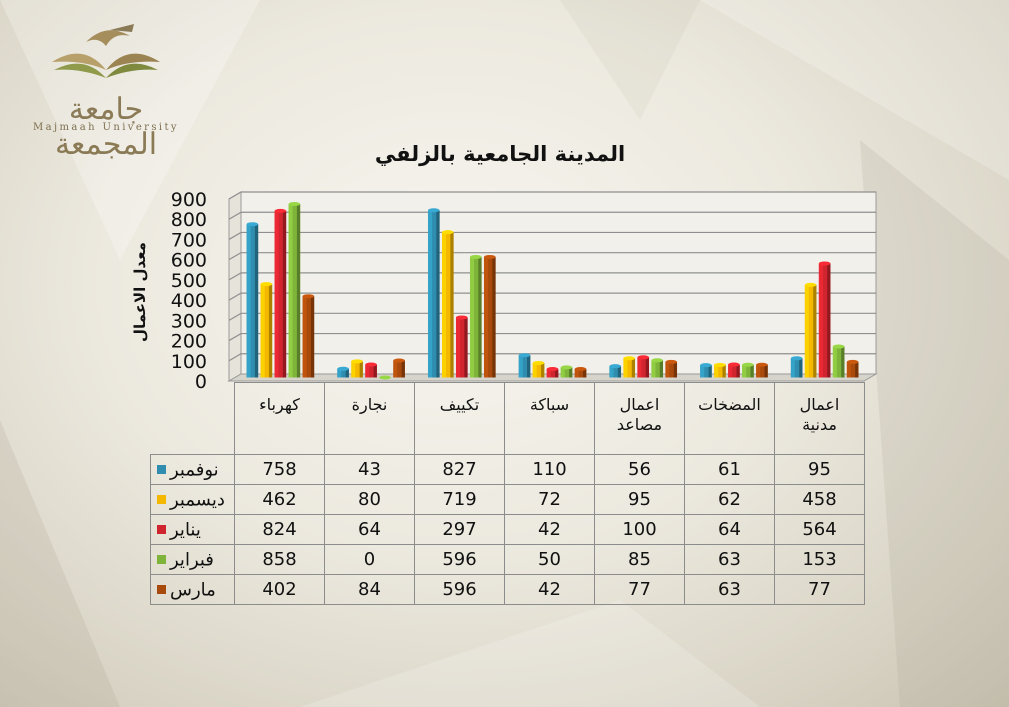 Image resolution: width=1009 pixels, height=707 pixels. Describe the element at coordinates (192, 560) in the screenshot. I see `legend-label: فبراير` at that location.